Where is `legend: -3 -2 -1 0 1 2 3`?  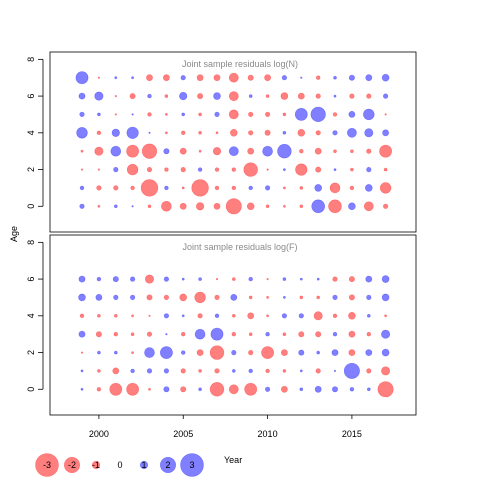
legend: -3 -2 -1 0 1 2 3 is located at coordinates (119, 465).